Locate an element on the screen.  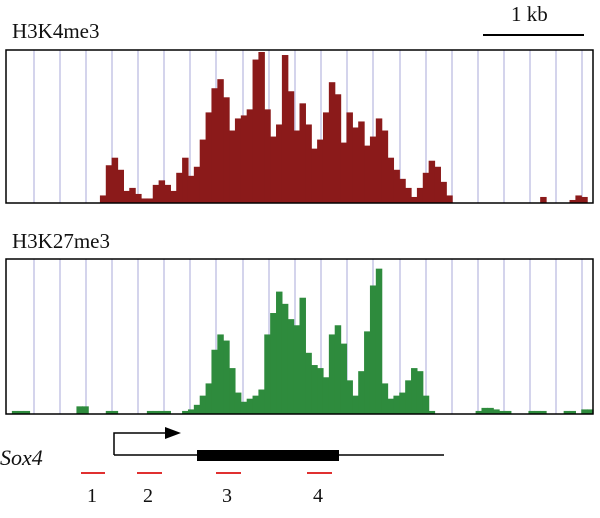
track-title-h3k27me3: H3K27me3 is located at coordinates (61, 241).